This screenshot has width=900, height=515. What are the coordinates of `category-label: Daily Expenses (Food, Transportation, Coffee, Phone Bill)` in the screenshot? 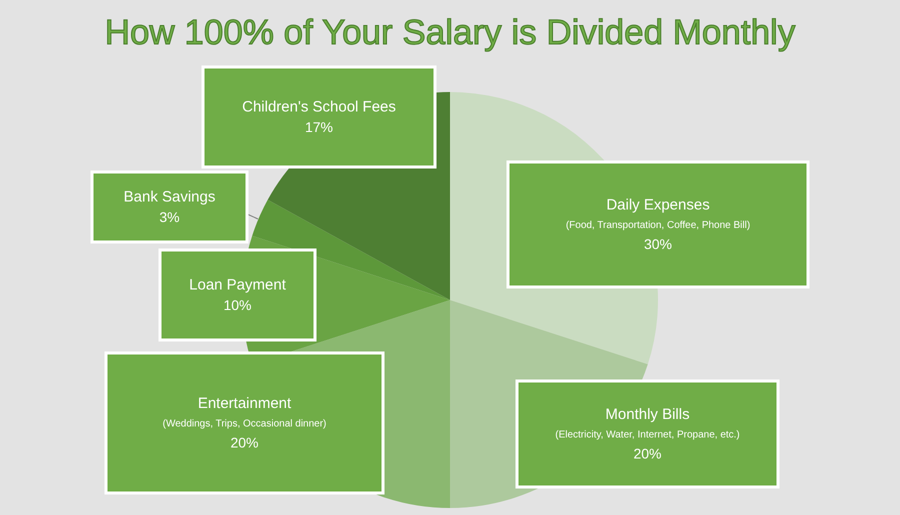 It's located at (658, 213).